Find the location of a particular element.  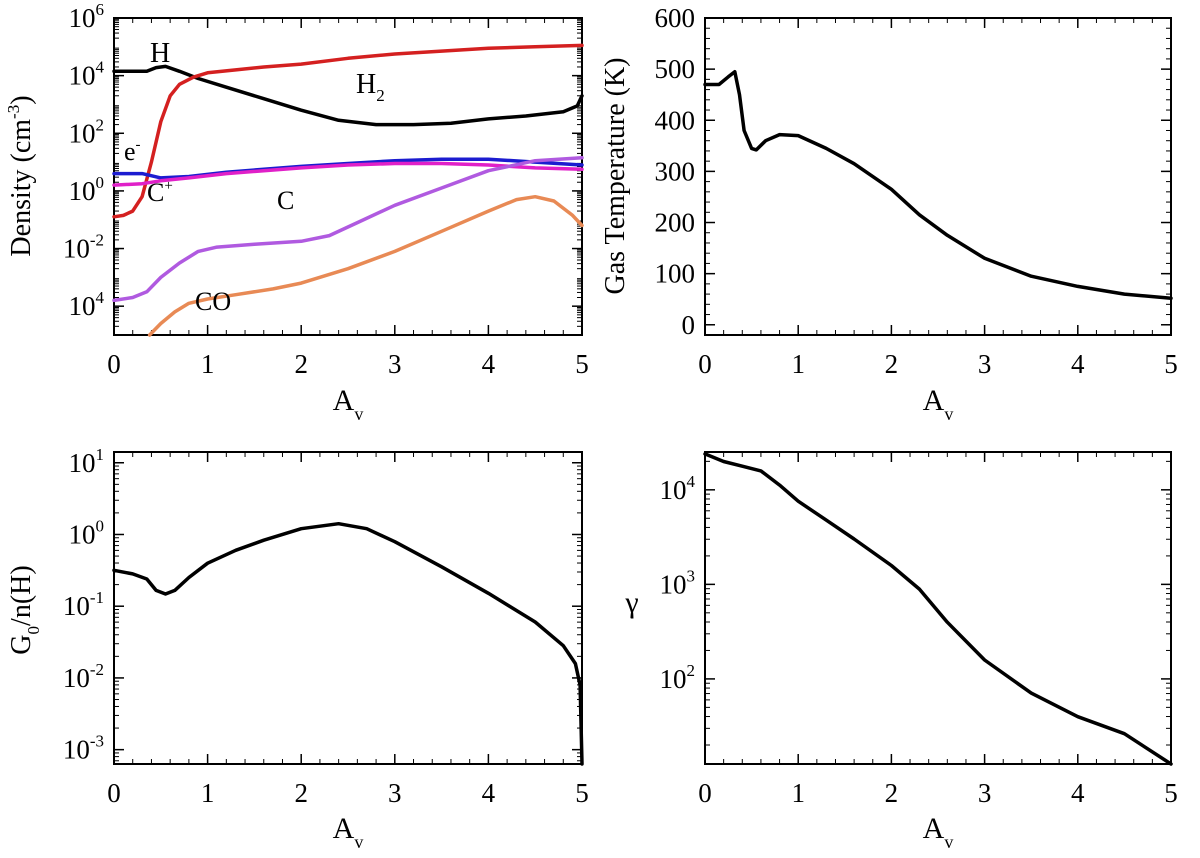

y-tick-label: 10⁻¹ is located at coordinates (83, 604).